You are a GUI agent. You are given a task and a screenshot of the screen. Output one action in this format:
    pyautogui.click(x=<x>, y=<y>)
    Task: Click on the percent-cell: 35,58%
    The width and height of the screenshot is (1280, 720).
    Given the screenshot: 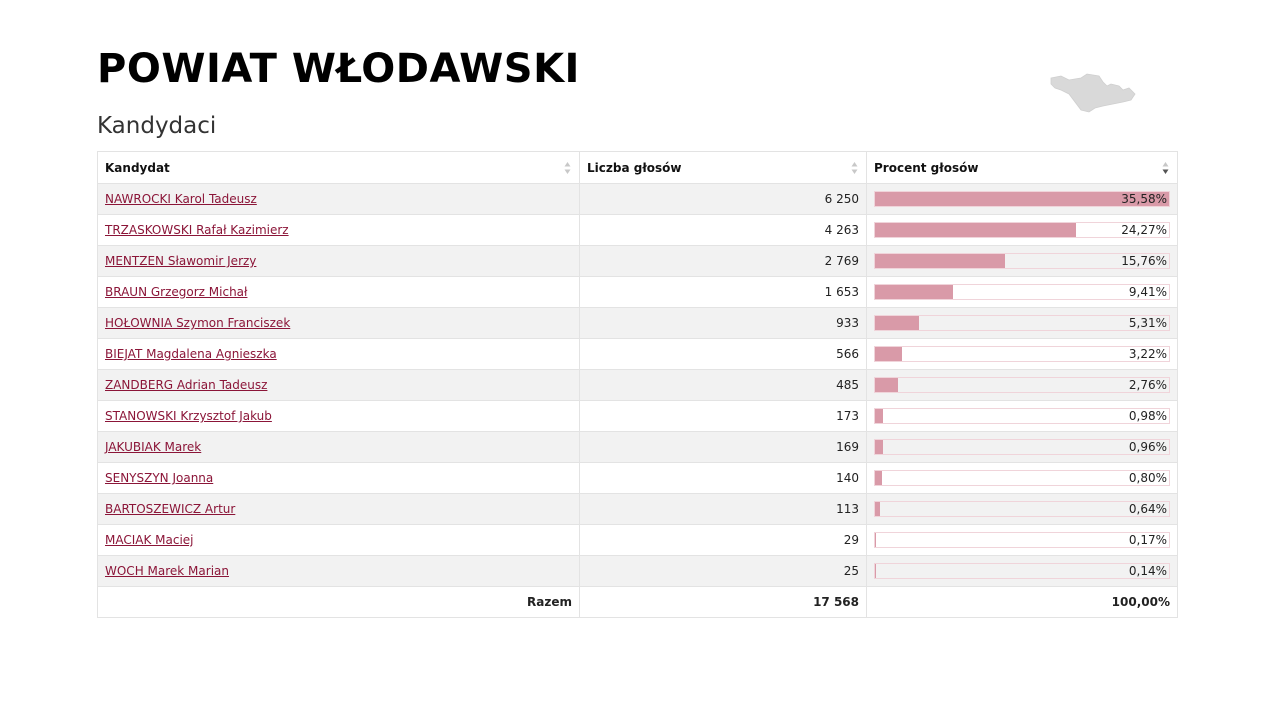 What is the action you would take?
    pyautogui.click(x=1022, y=199)
    